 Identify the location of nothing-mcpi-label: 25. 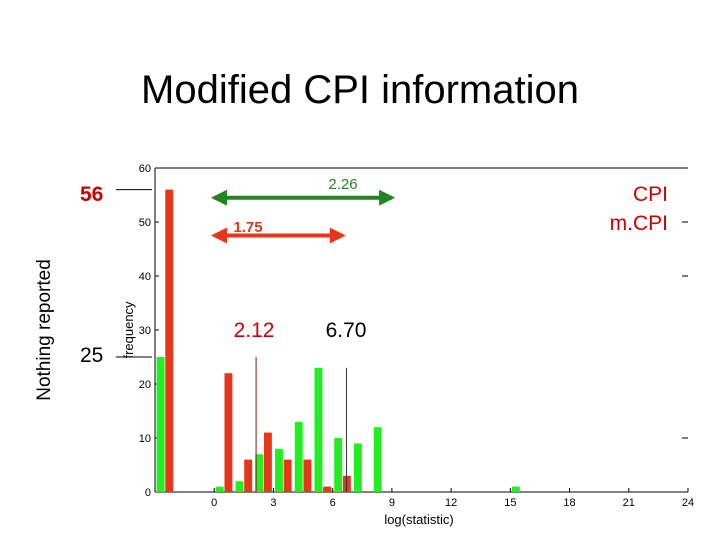
(91, 355).